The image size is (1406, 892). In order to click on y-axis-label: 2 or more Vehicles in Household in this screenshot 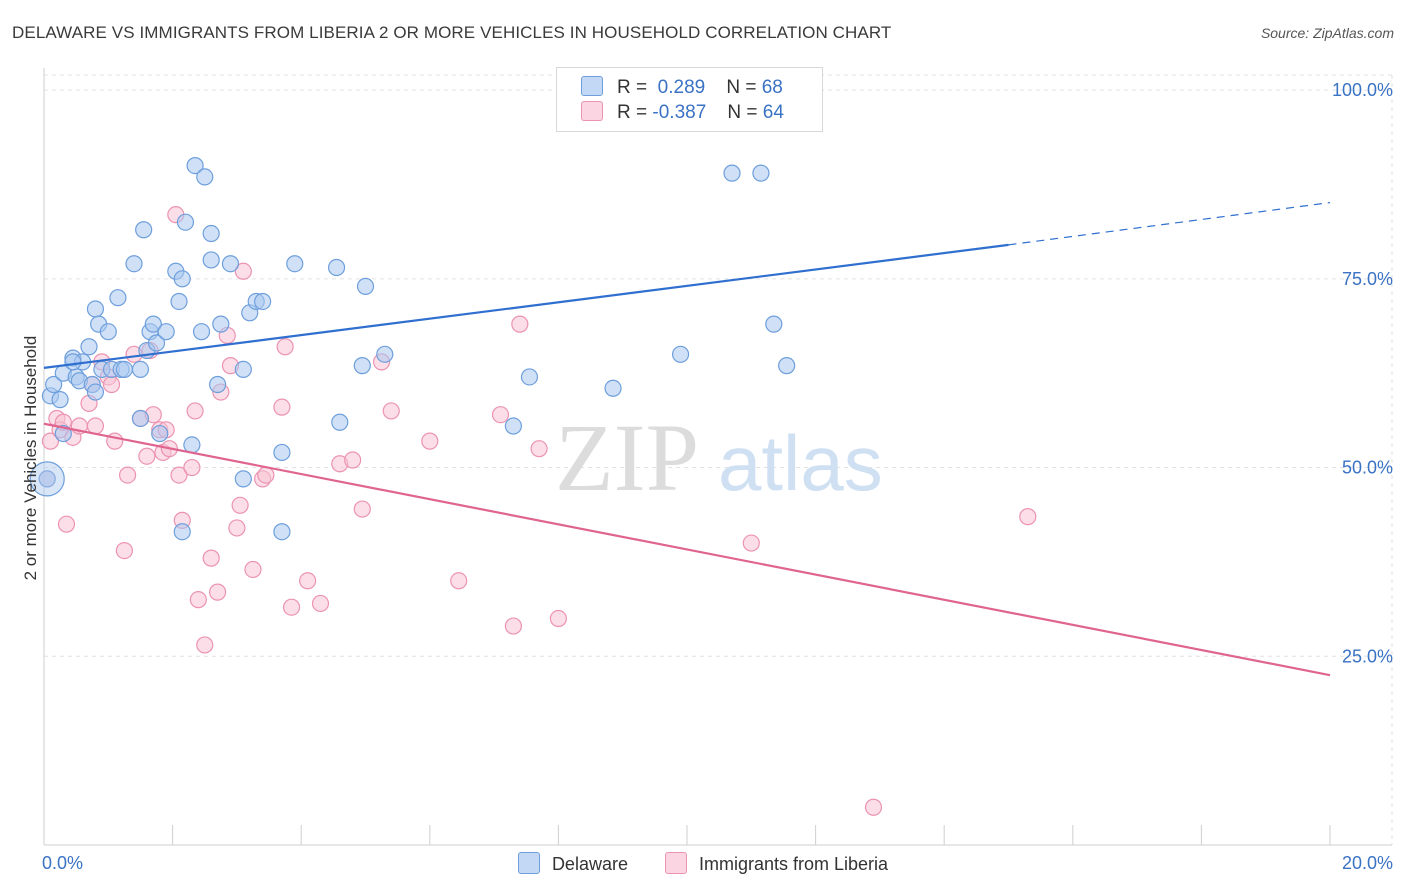, I will do `click(30, 458)`.